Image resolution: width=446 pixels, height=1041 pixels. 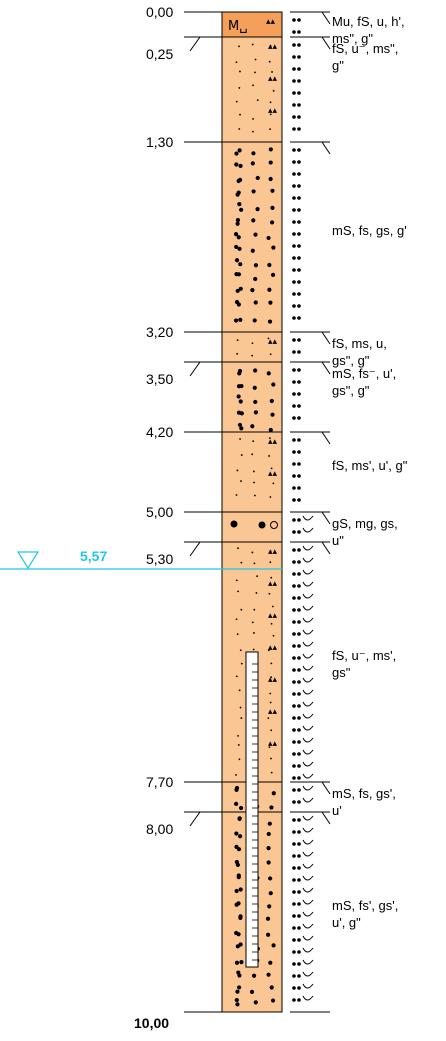 I want to click on soil-patterns: M␣ ▴▴ ▴▴ ▴▴ ▴▴ ▴▴ ▴▴ ▴▴ ▴▴ ▴▴ ▴▴ ▴▴ ▴▴ ▴▴ ▴▴, so click(x=253, y=512).